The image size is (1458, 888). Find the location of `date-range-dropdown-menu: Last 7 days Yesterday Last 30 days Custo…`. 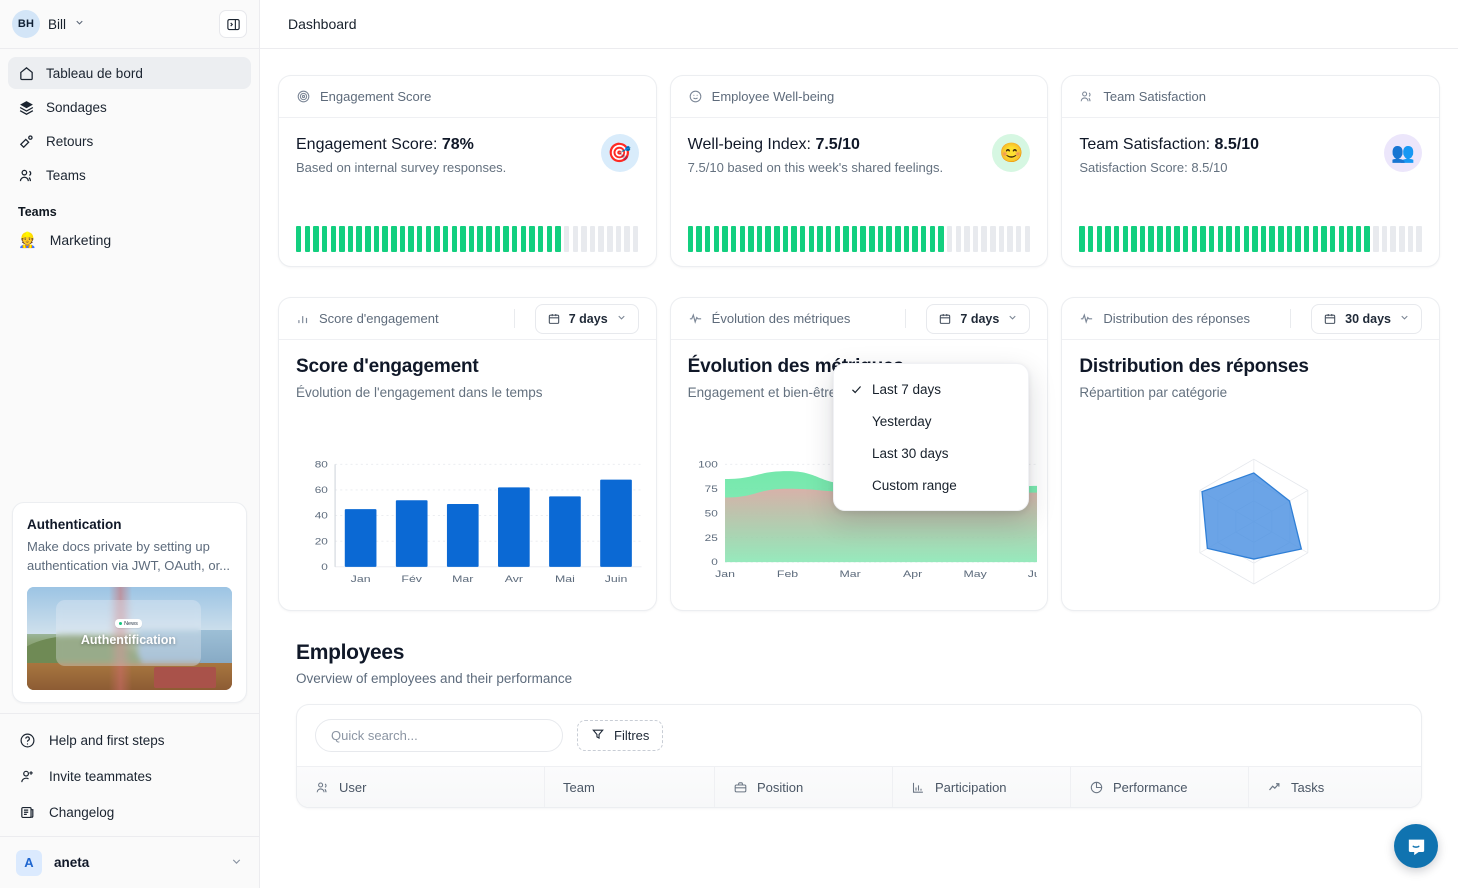

date-range-dropdown-menu: Last 7 days Yesterday Last 30 days Custo… is located at coordinates (931, 437).